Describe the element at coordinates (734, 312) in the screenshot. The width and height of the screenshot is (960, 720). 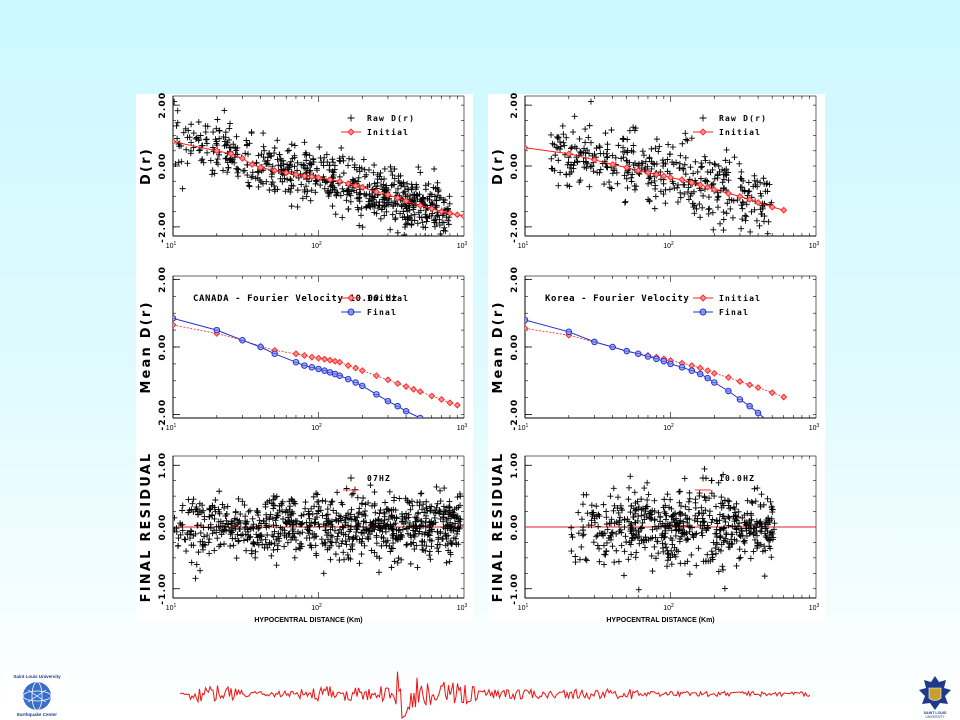
I see `legend-label: Final` at that location.